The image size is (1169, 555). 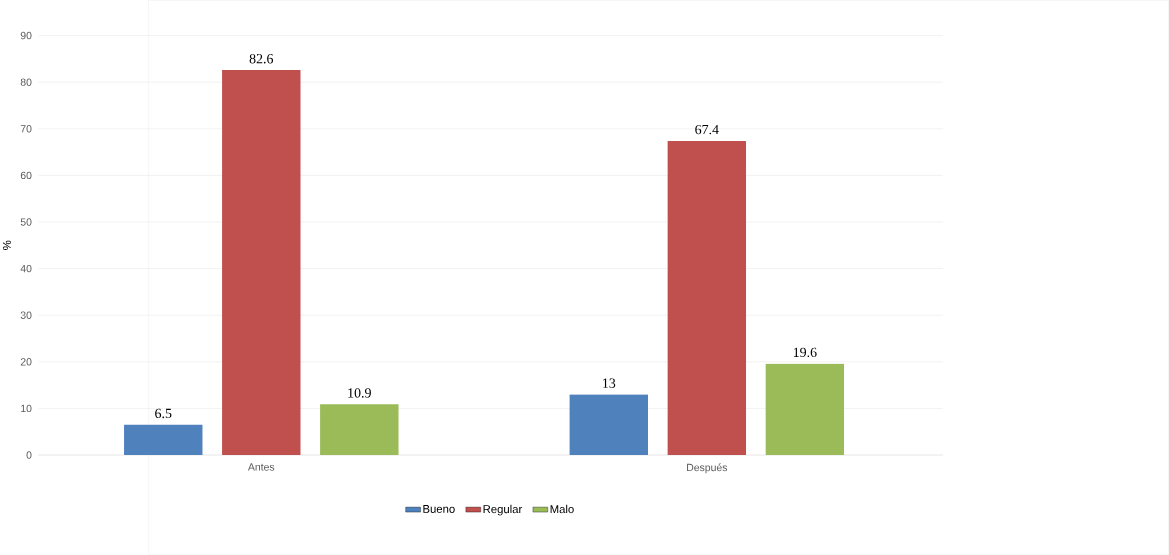 What do you see at coordinates (6, 245) in the screenshot?
I see `y-axis-title: %` at bounding box center [6, 245].